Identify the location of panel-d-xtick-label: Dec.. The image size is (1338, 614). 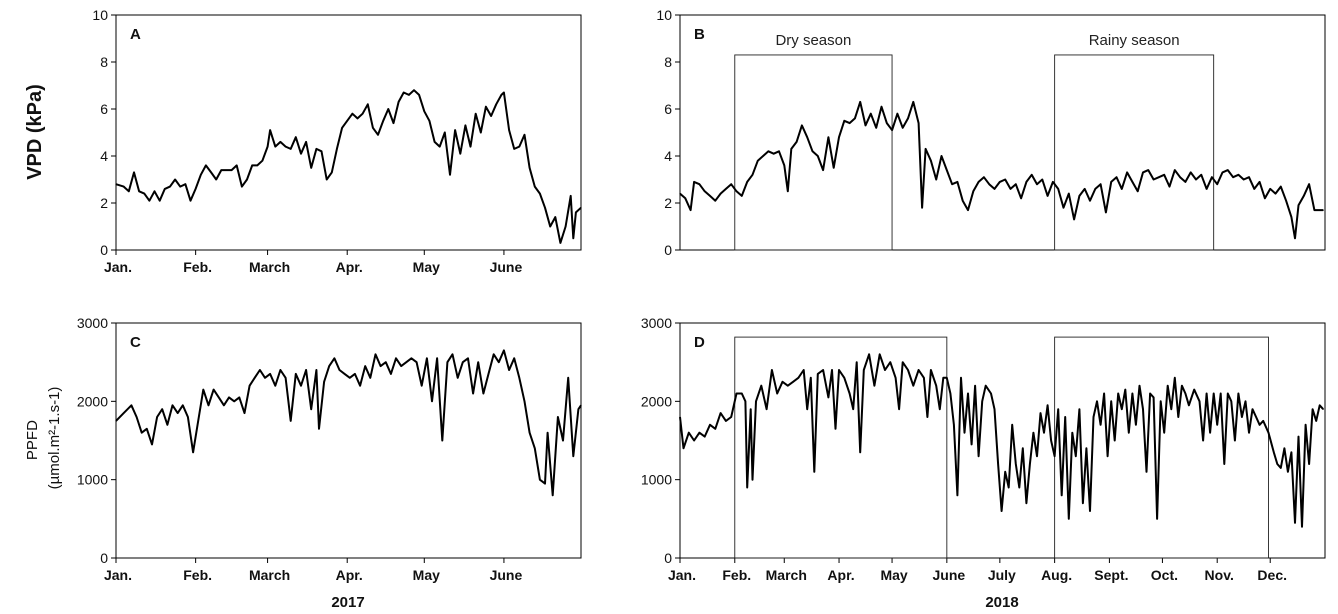
(1272, 575).